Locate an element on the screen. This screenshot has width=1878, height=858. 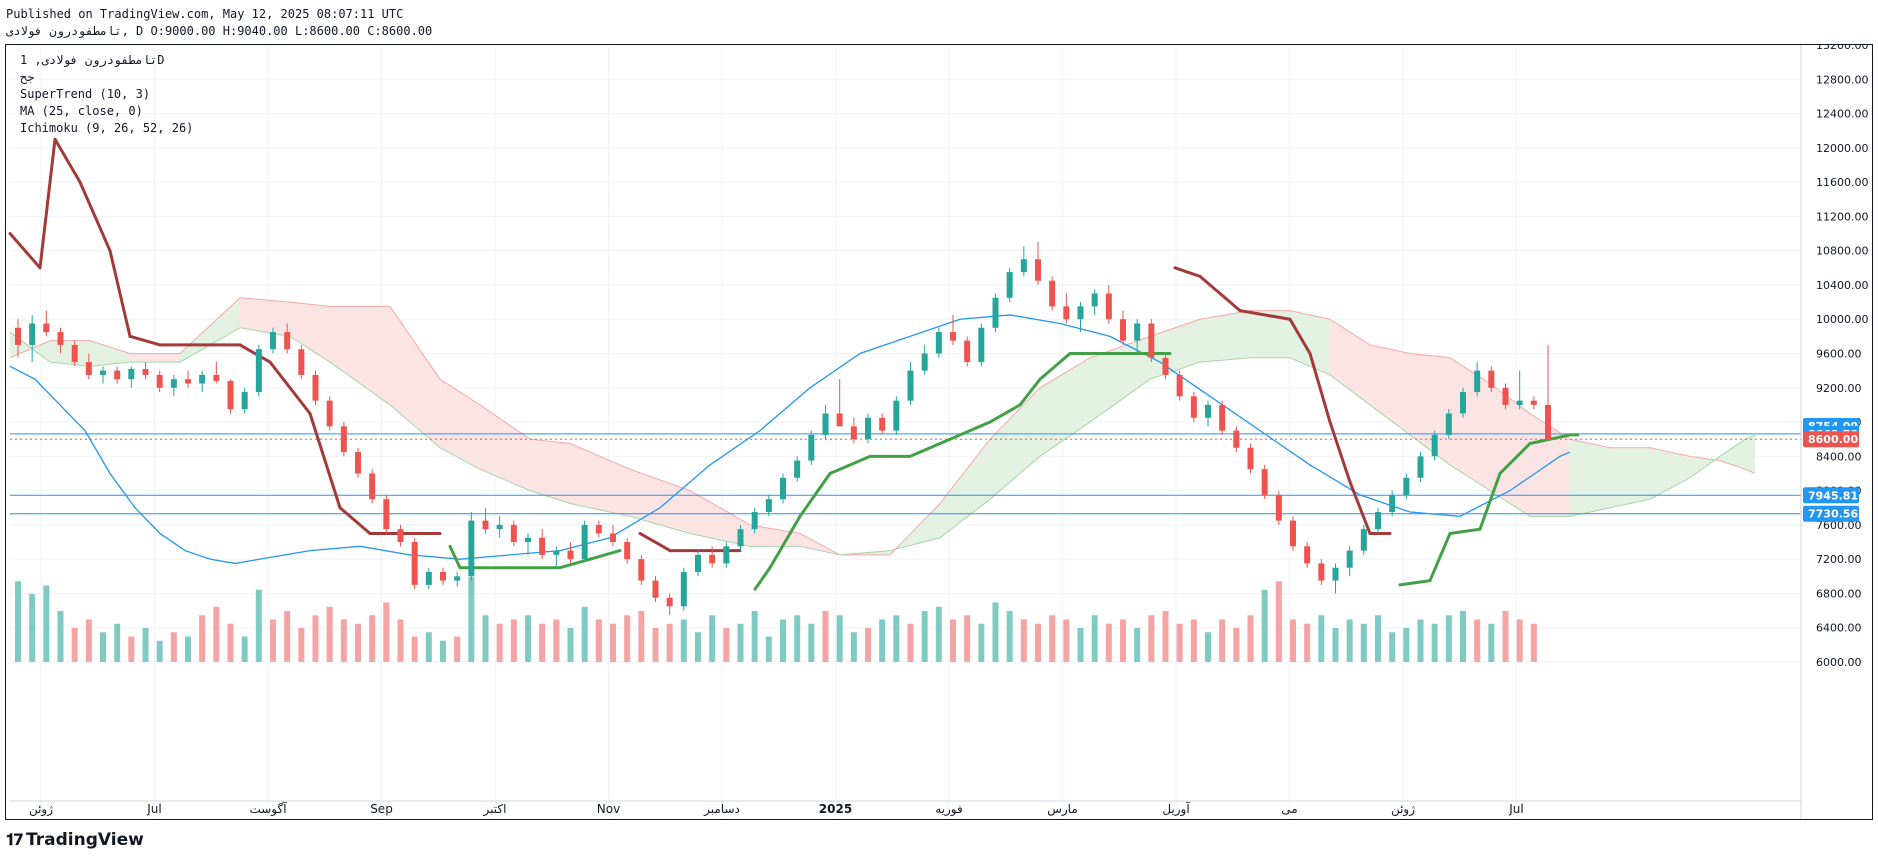
price-axis-tick-label: 8400.00 is located at coordinates (1839, 456).